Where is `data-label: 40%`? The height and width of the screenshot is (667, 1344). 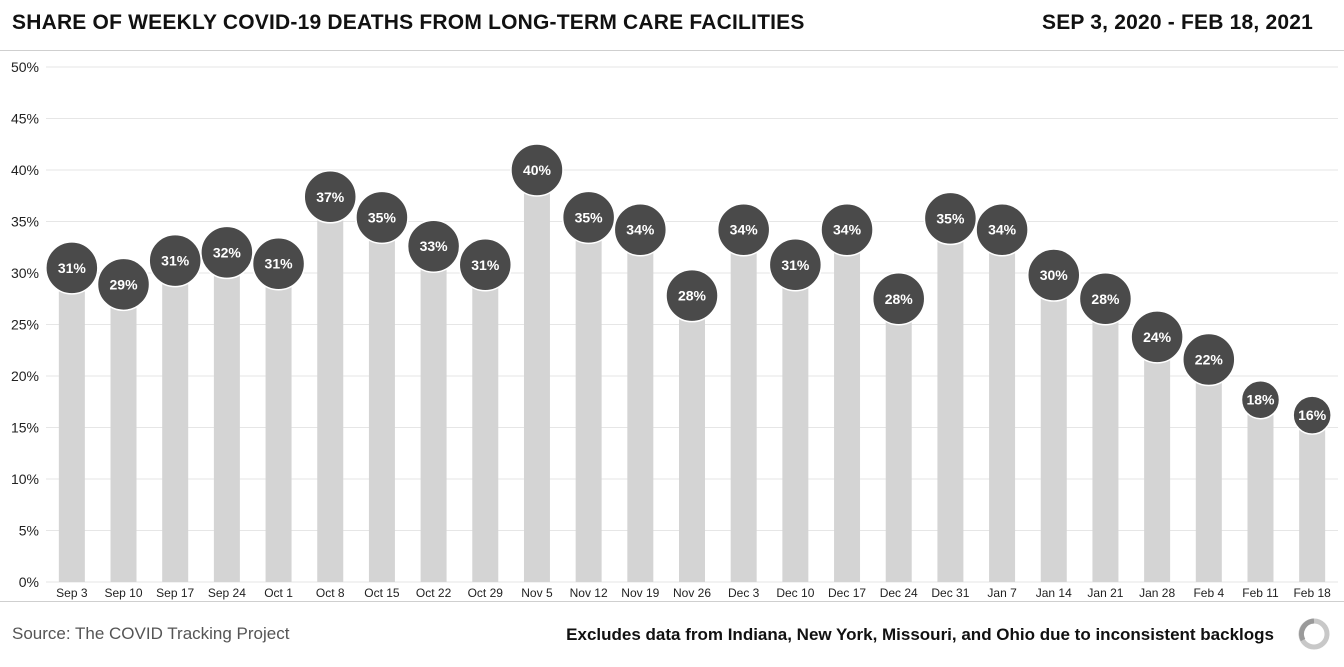 data-label: 40% is located at coordinates (537, 170).